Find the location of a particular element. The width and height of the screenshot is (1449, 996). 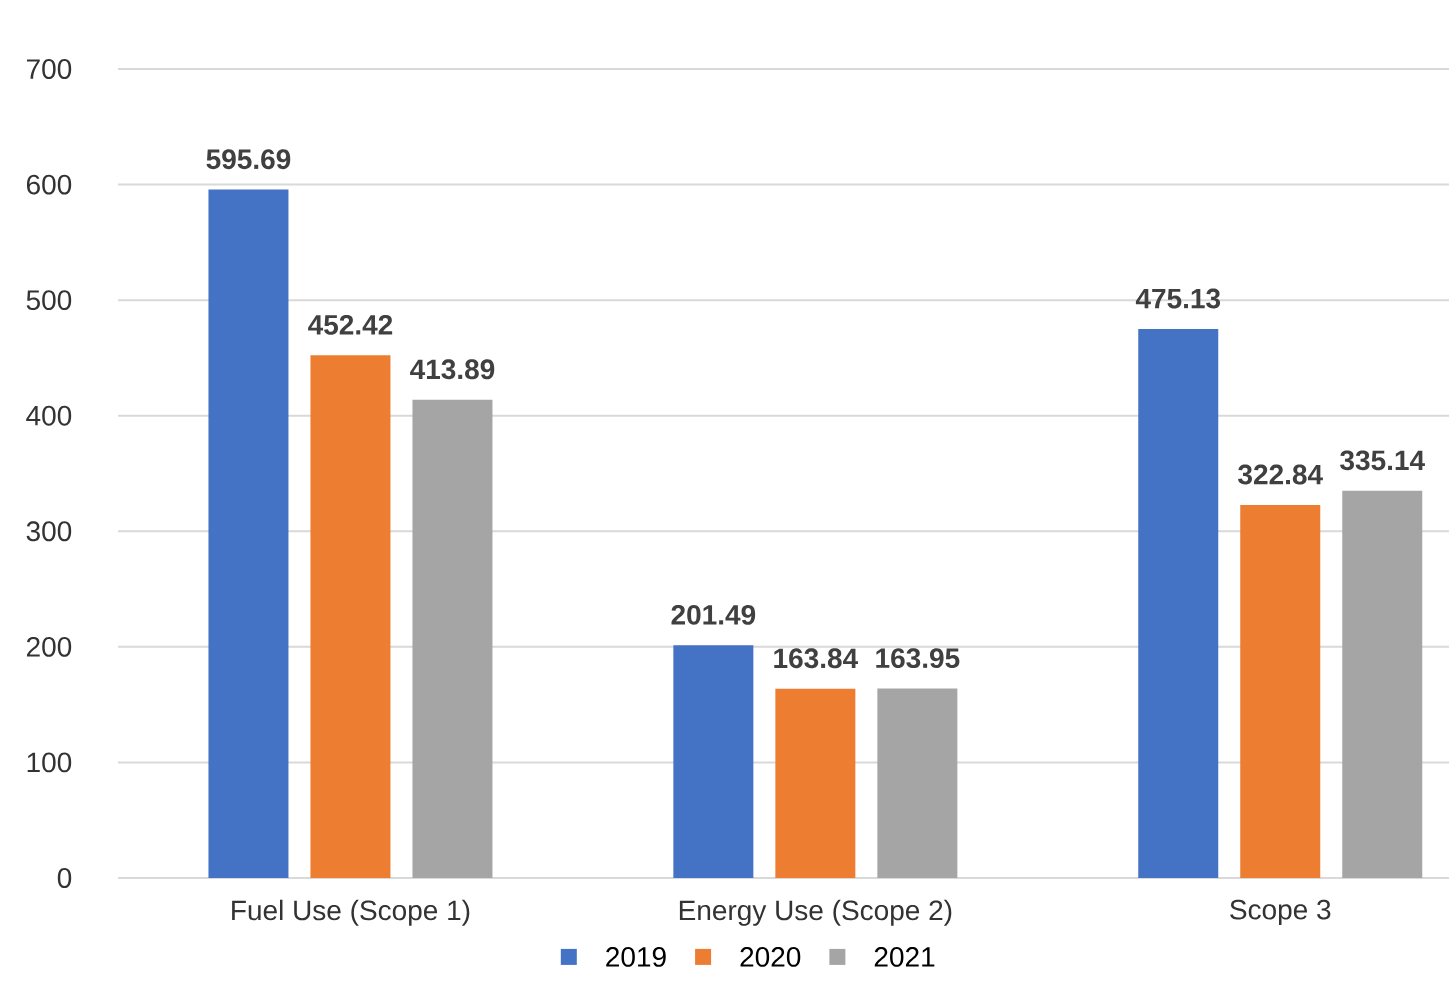

y-tick-label: 300 is located at coordinates (49, 531).